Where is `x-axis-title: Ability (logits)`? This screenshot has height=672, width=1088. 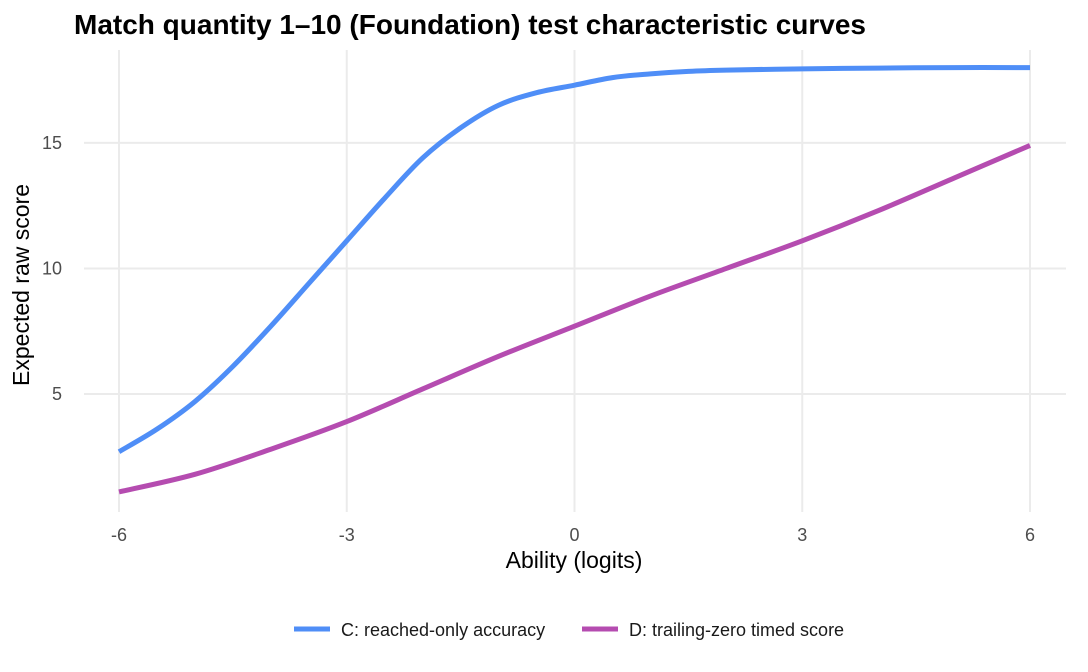 x-axis-title: Ability (logits) is located at coordinates (574, 560).